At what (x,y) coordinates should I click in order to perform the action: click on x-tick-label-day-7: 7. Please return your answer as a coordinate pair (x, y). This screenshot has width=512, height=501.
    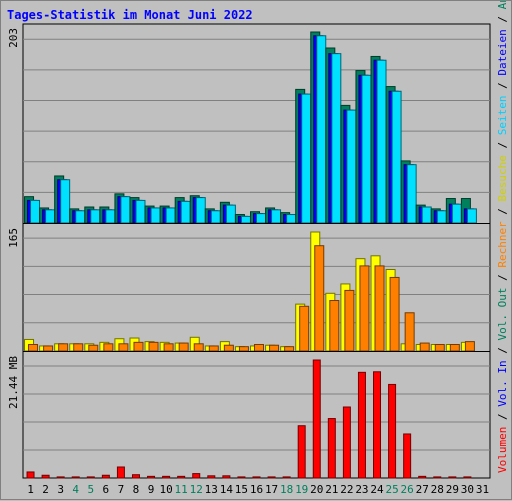
    Looking at the image, I should click on (121, 489).